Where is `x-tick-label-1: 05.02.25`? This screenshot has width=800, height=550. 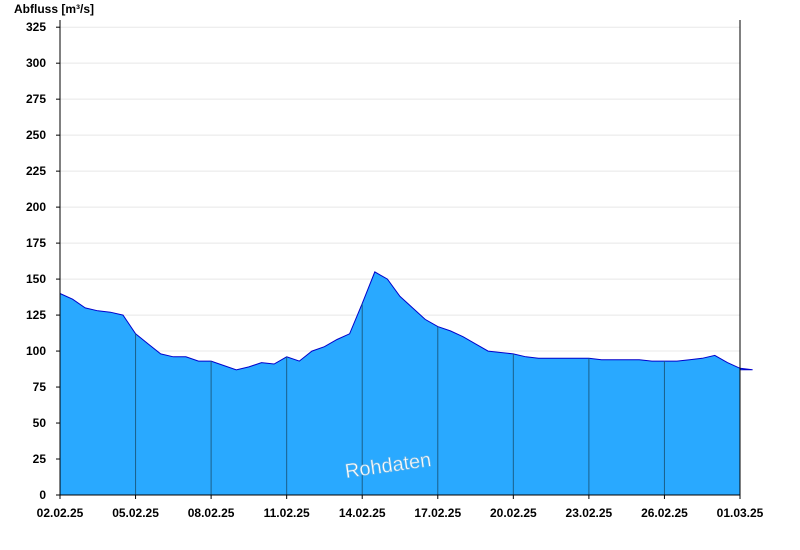 x-tick-label-1: 05.02.25 is located at coordinates (135, 513).